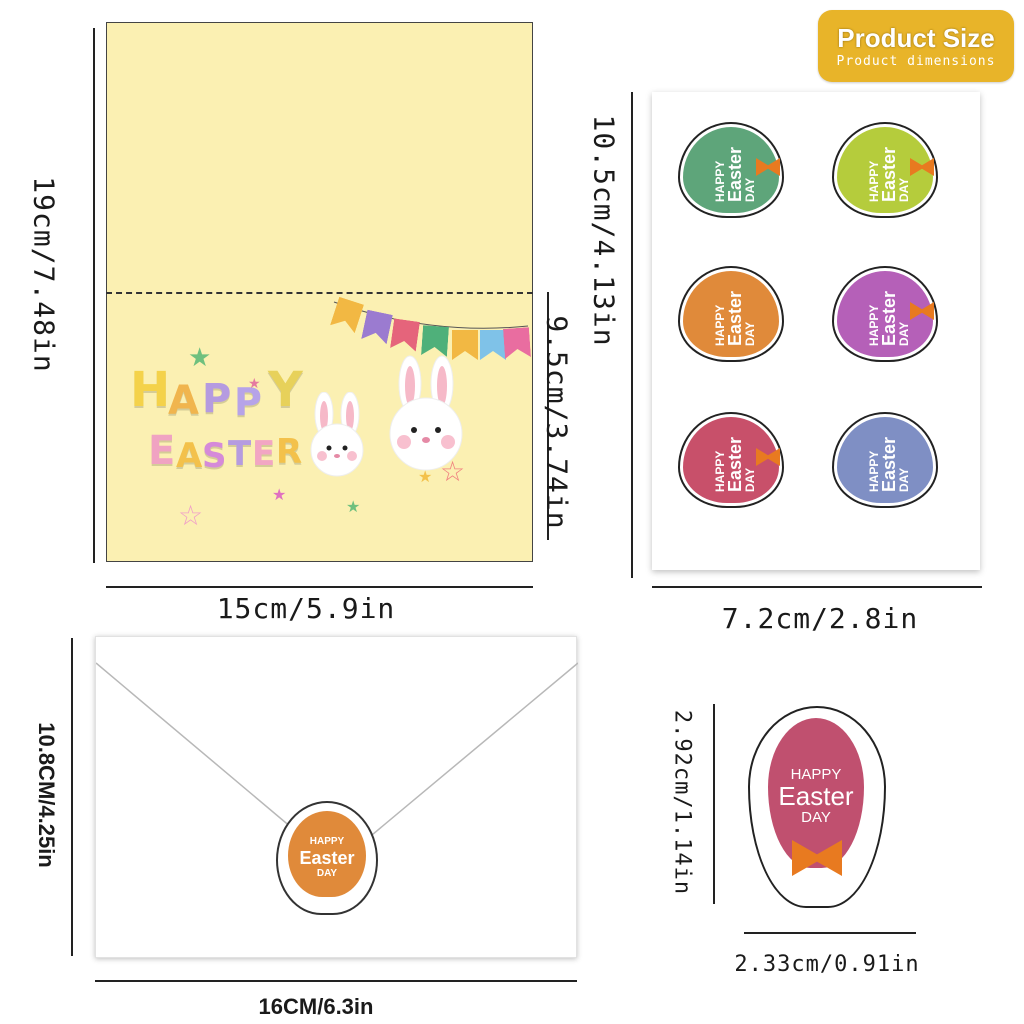  I want to click on sheet-height-line, so click(632, 335).